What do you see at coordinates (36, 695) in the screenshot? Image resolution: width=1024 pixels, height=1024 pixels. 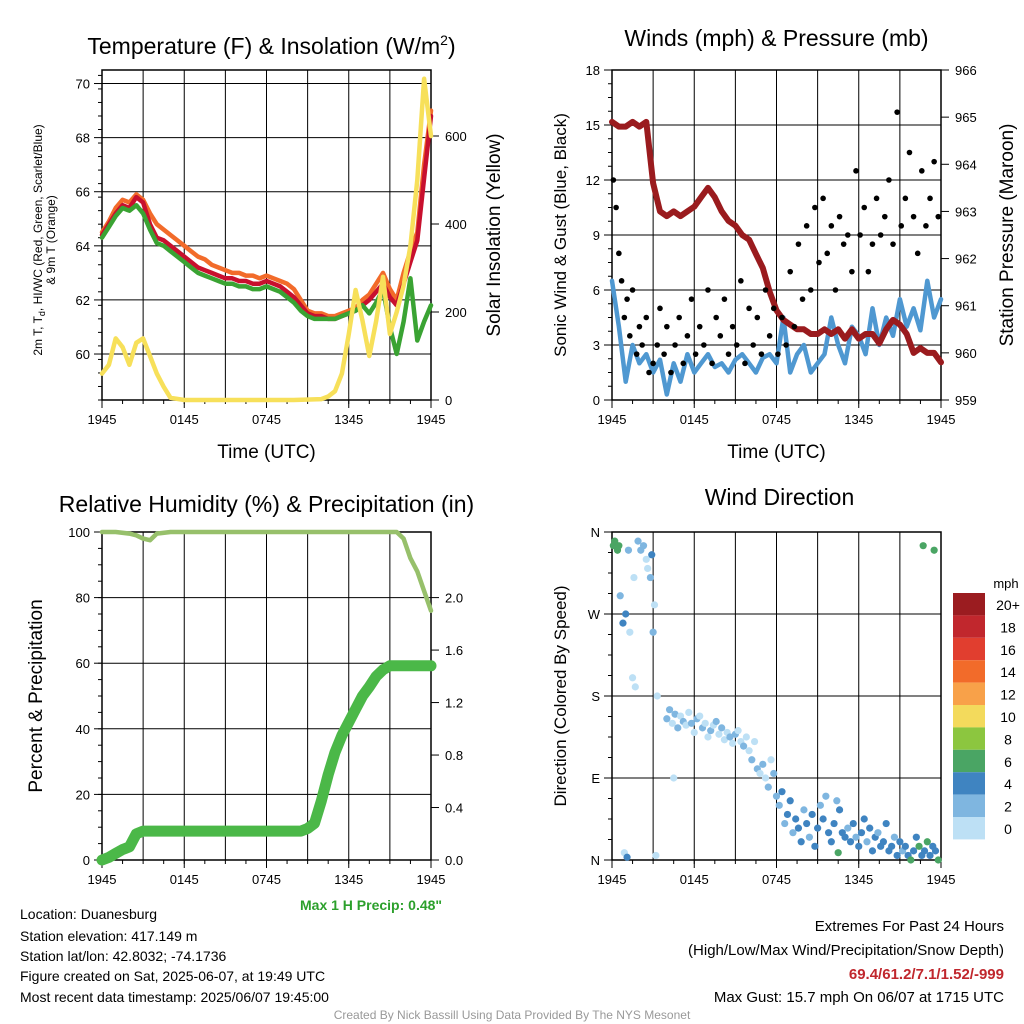 I see `rh-ylabel: Percent & Precipitation` at bounding box center [36, 695].